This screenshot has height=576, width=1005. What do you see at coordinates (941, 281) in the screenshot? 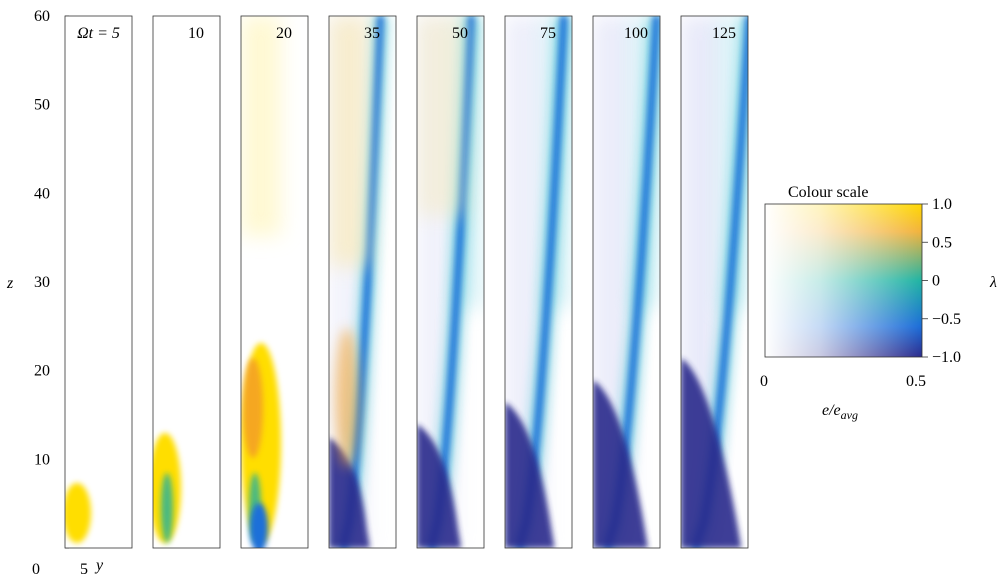
I see `lambda-ticks: 1.0 0.5 0 −0.5 −1.0` at bounding box center [941, 281].